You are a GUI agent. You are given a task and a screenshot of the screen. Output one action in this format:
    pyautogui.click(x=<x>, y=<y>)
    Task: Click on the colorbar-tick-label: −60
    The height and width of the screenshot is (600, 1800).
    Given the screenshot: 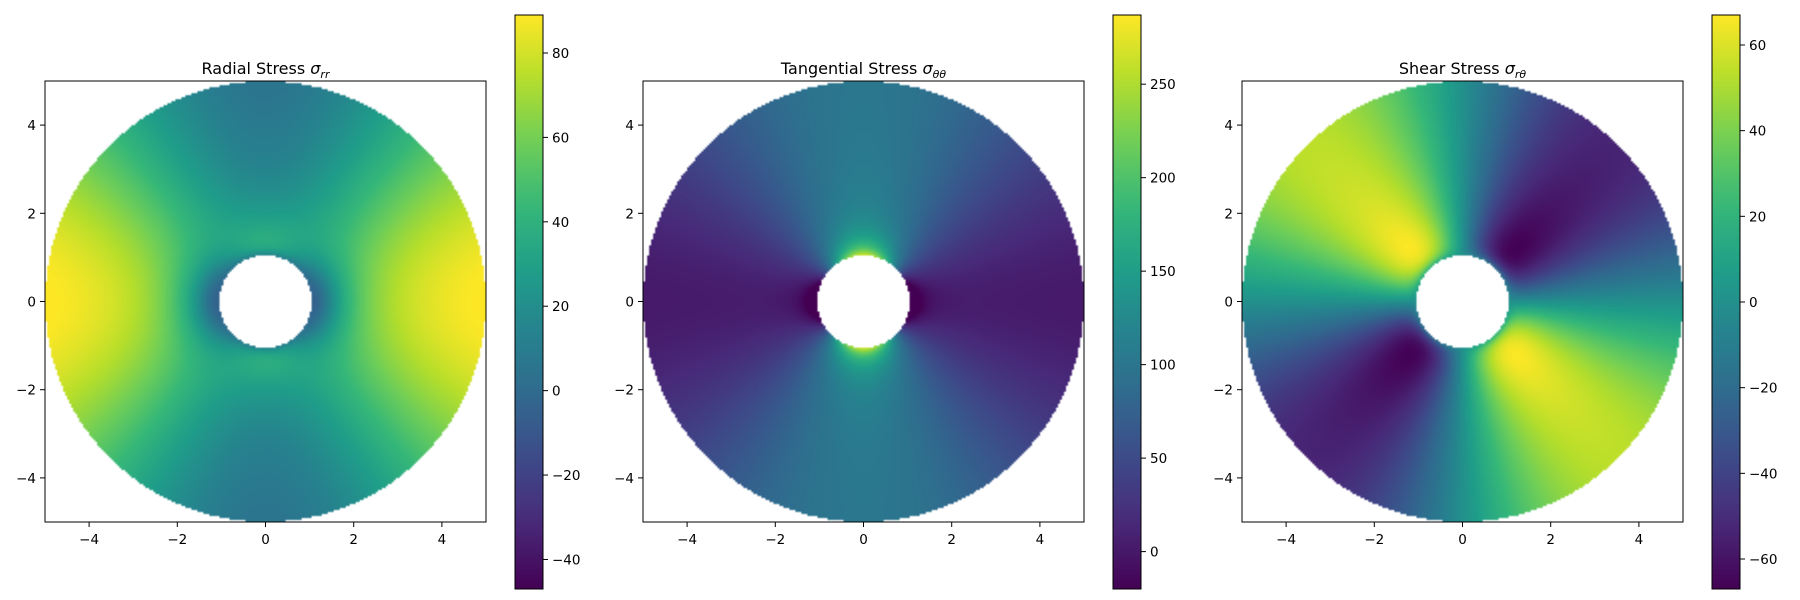 What is the action you would take?
    pyautogui.click(x=1763, y=560)
    